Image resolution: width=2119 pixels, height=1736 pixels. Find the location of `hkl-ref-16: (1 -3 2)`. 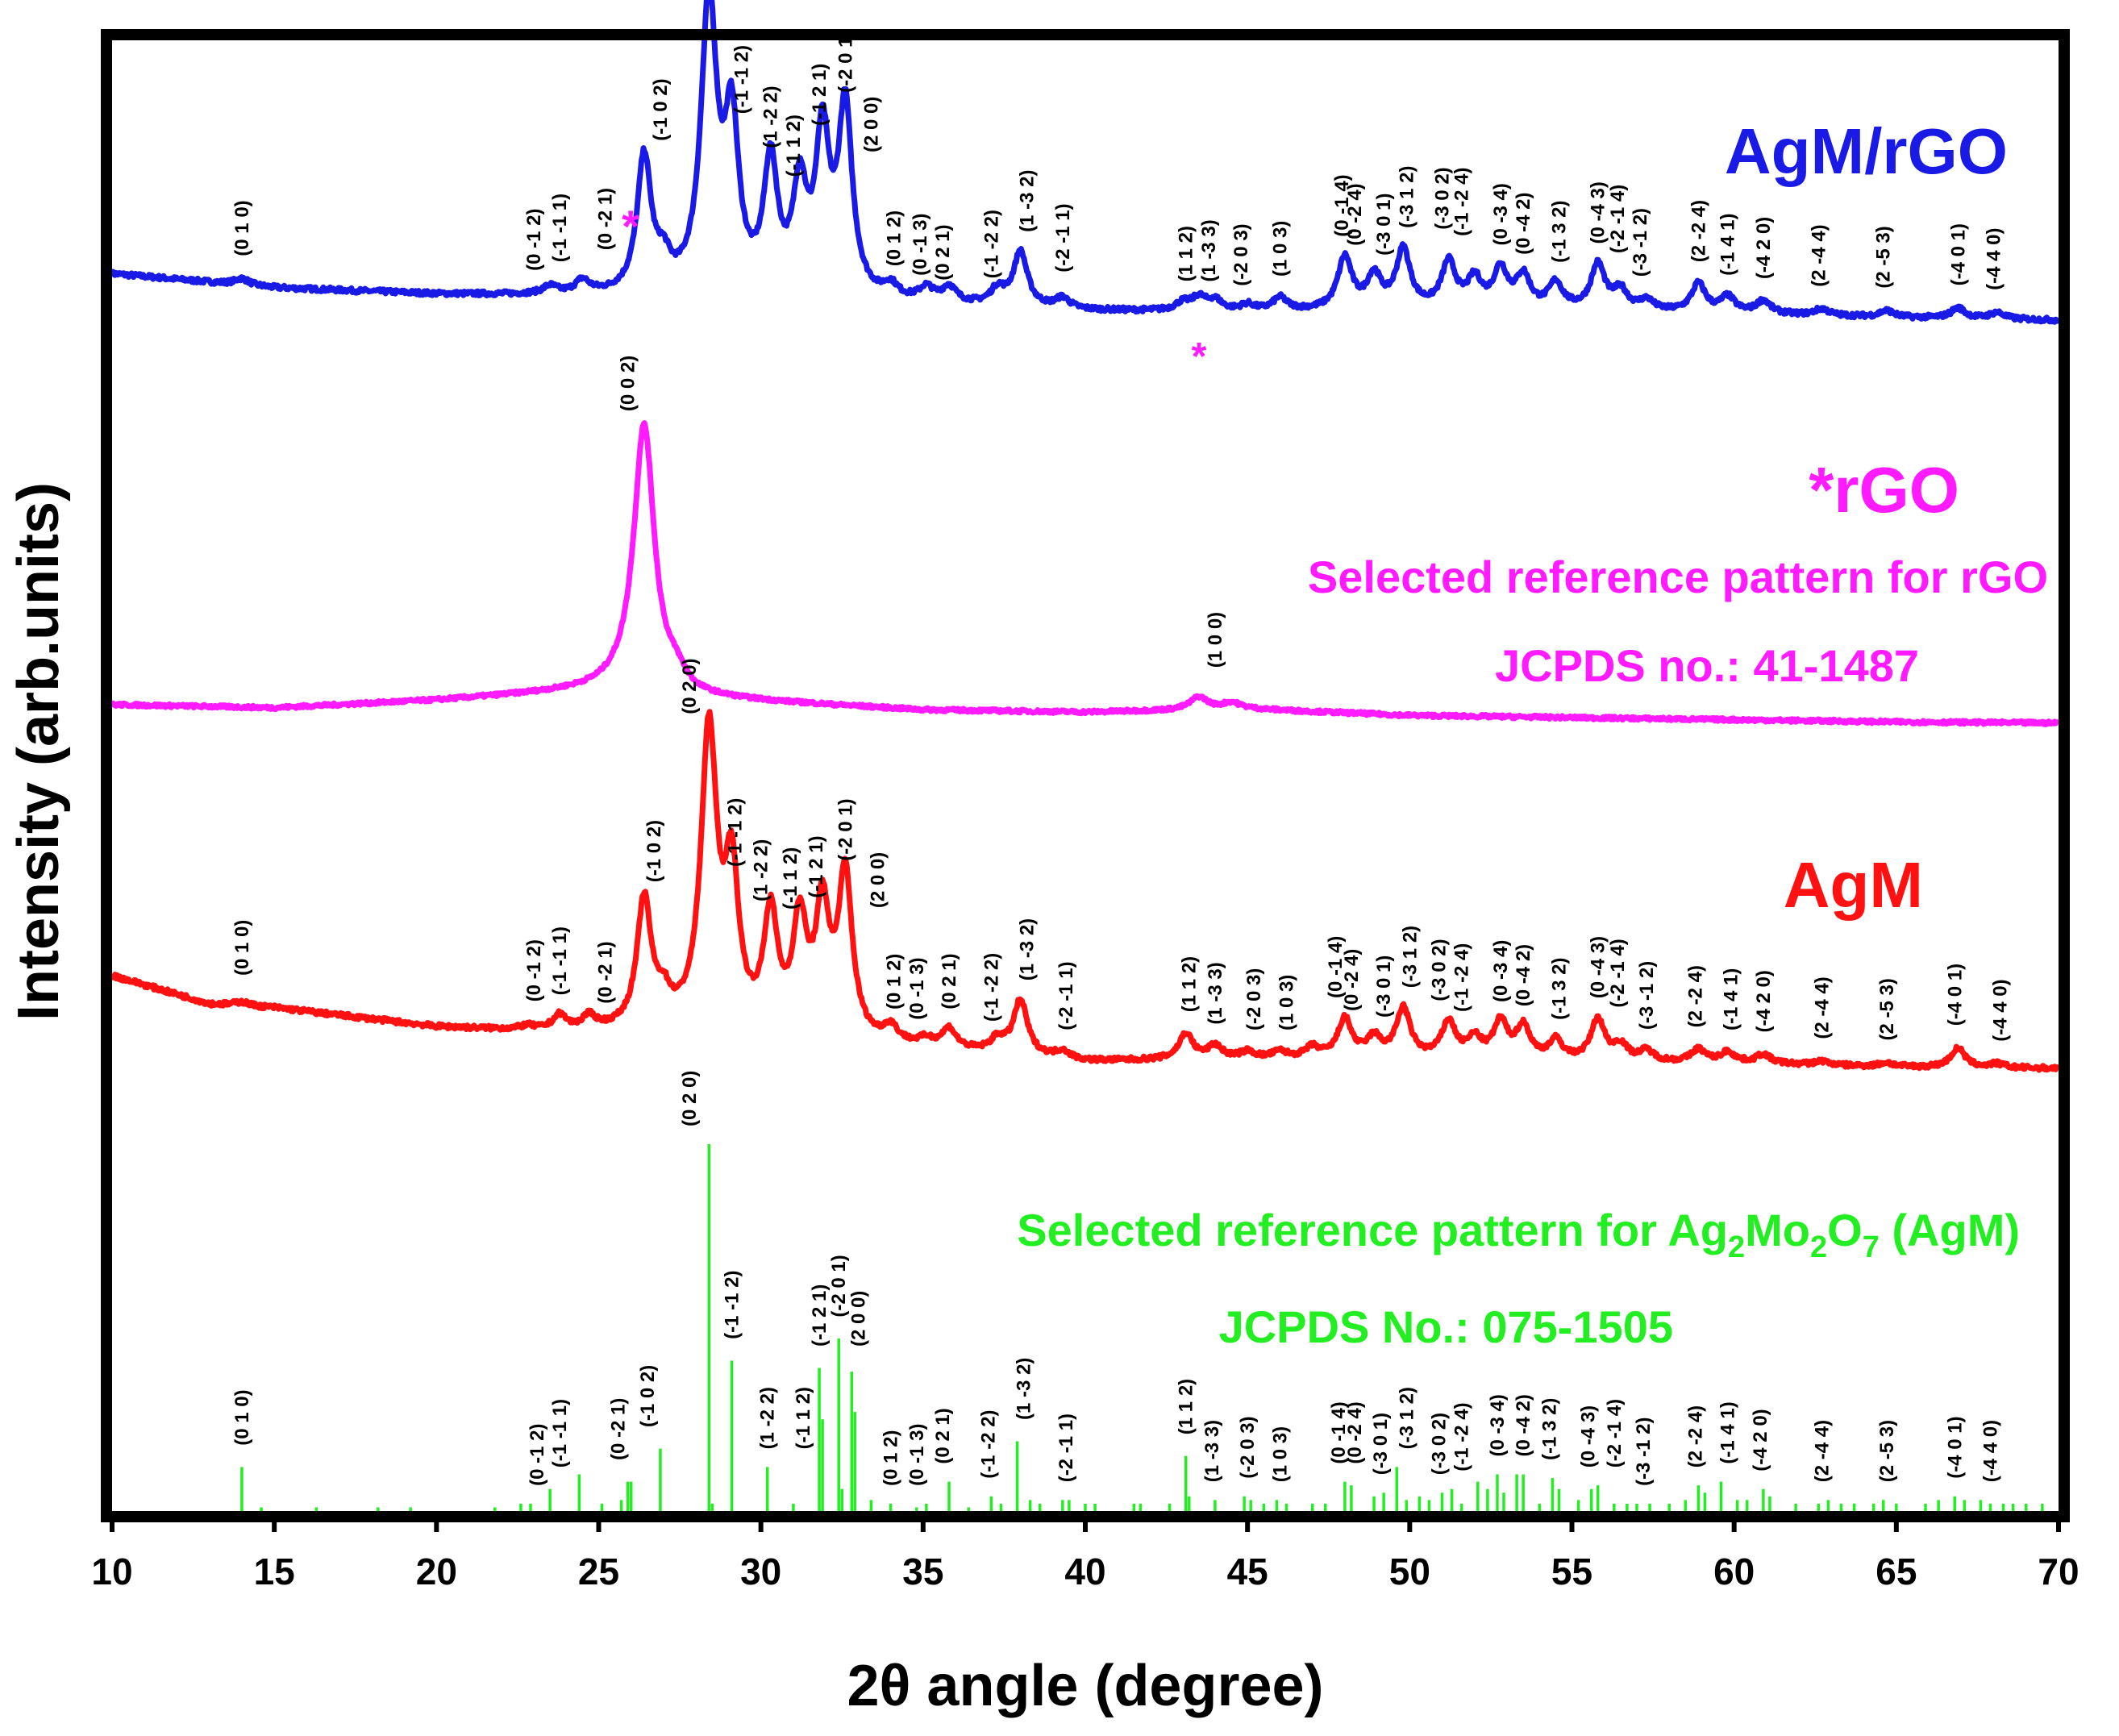

hkl-ref-16: (1 -3 2) is located at coordinates (1024, 1389).